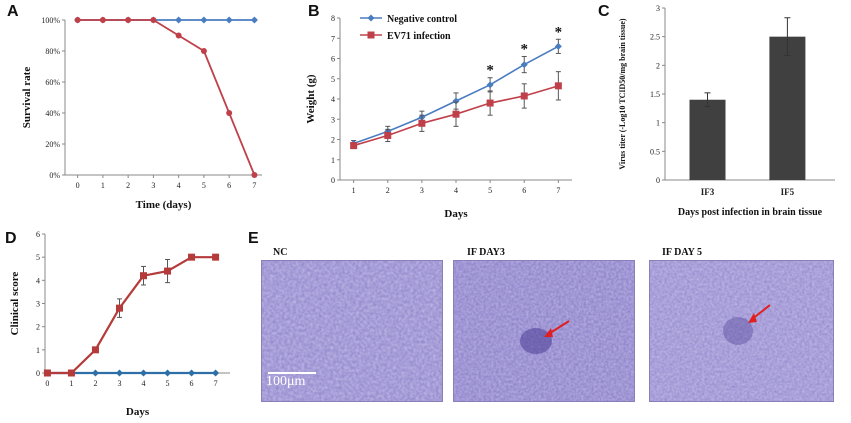 The image size is (851, 423). Describe the element at coordinates (52, 113) in the screenshot. I see `A-ytick-label: 40%` at that location.